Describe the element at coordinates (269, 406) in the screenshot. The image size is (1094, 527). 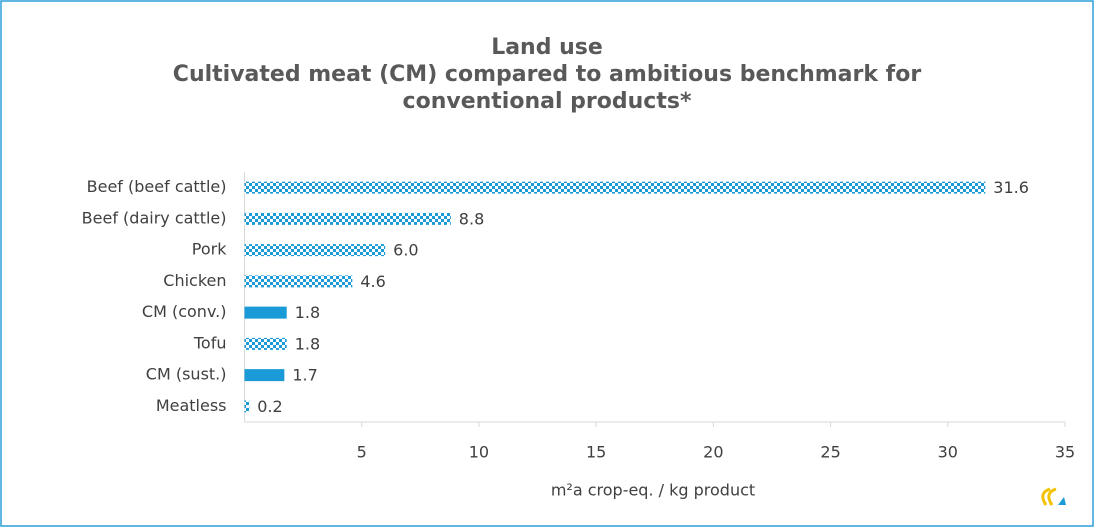
I see `data-label: 0.2` at that location.